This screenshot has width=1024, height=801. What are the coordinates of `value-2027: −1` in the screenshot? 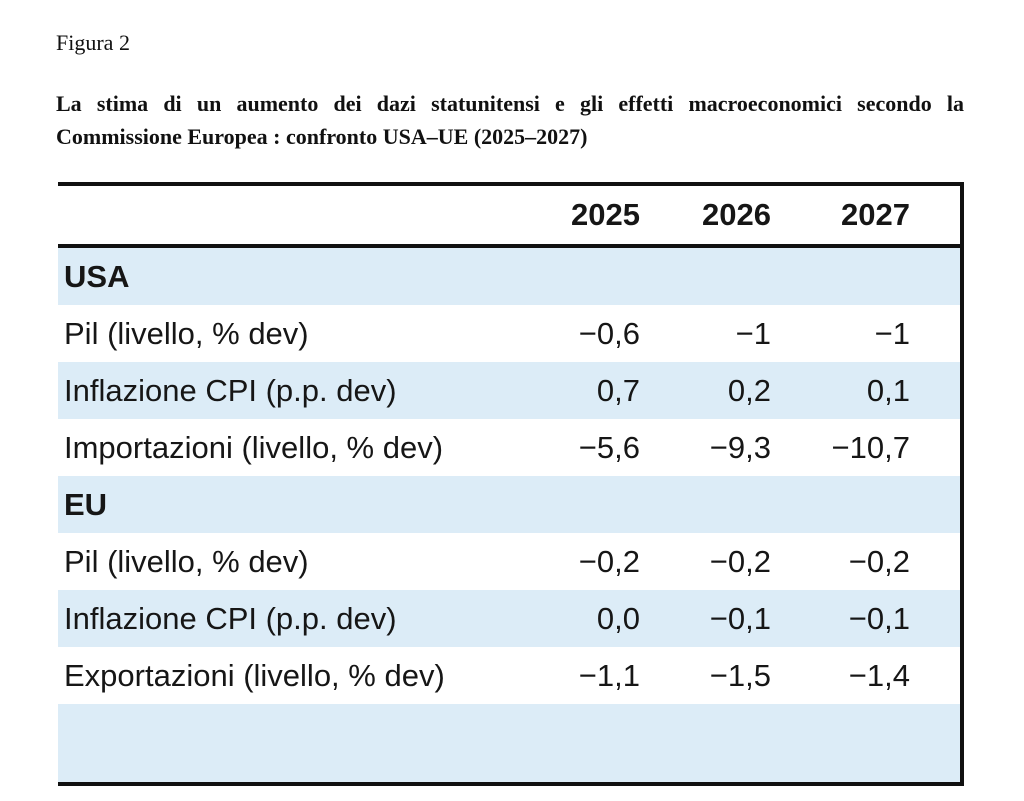 It's located at (892, 333).